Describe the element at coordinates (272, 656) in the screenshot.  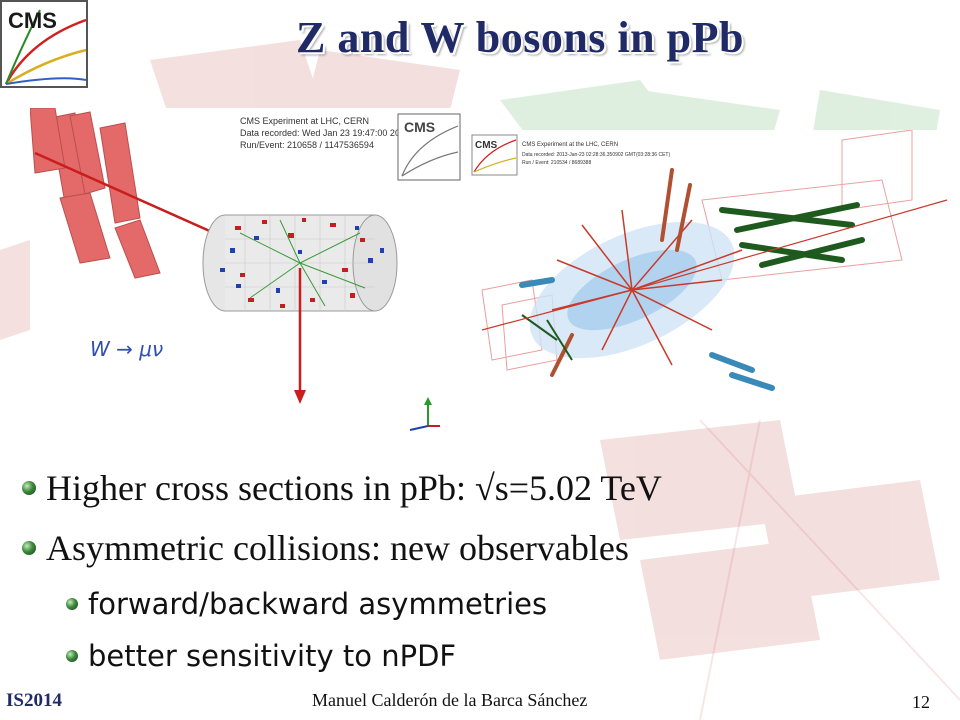
I see `sub-bullet-text: better sensitivity to nPDF` at that location.